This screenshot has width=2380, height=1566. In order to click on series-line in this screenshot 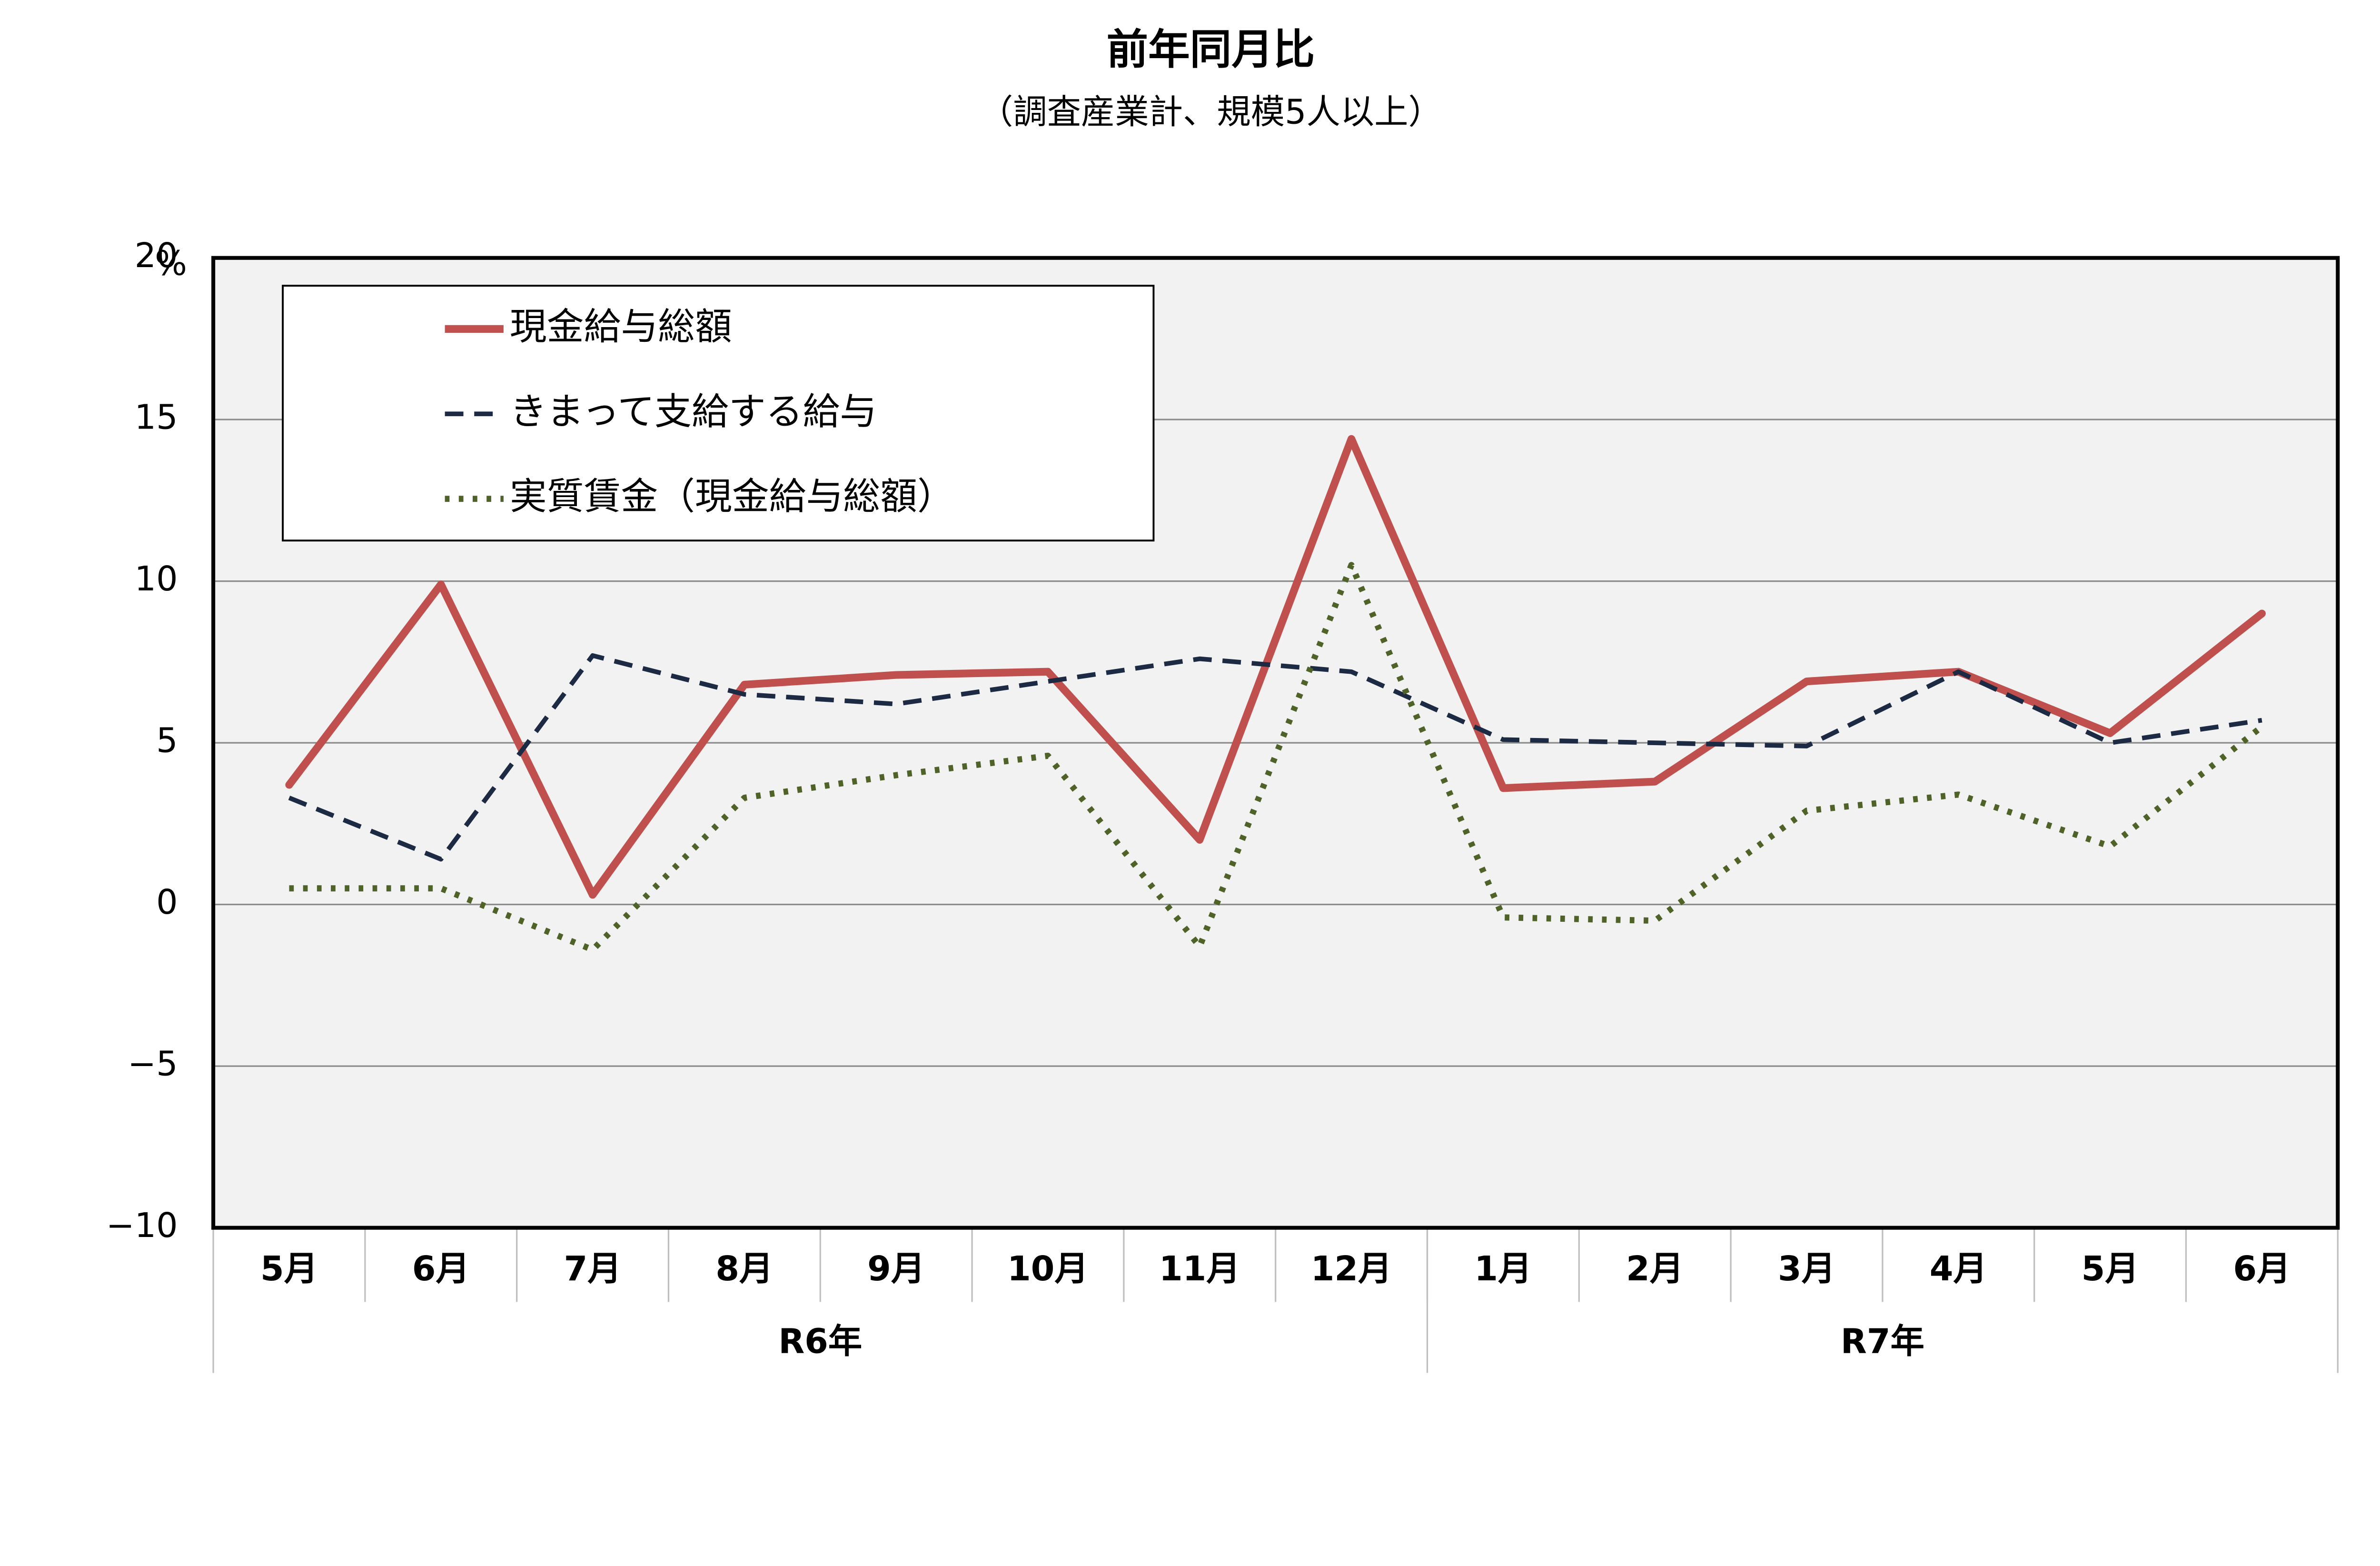, I will do `click(1275, 757)`.